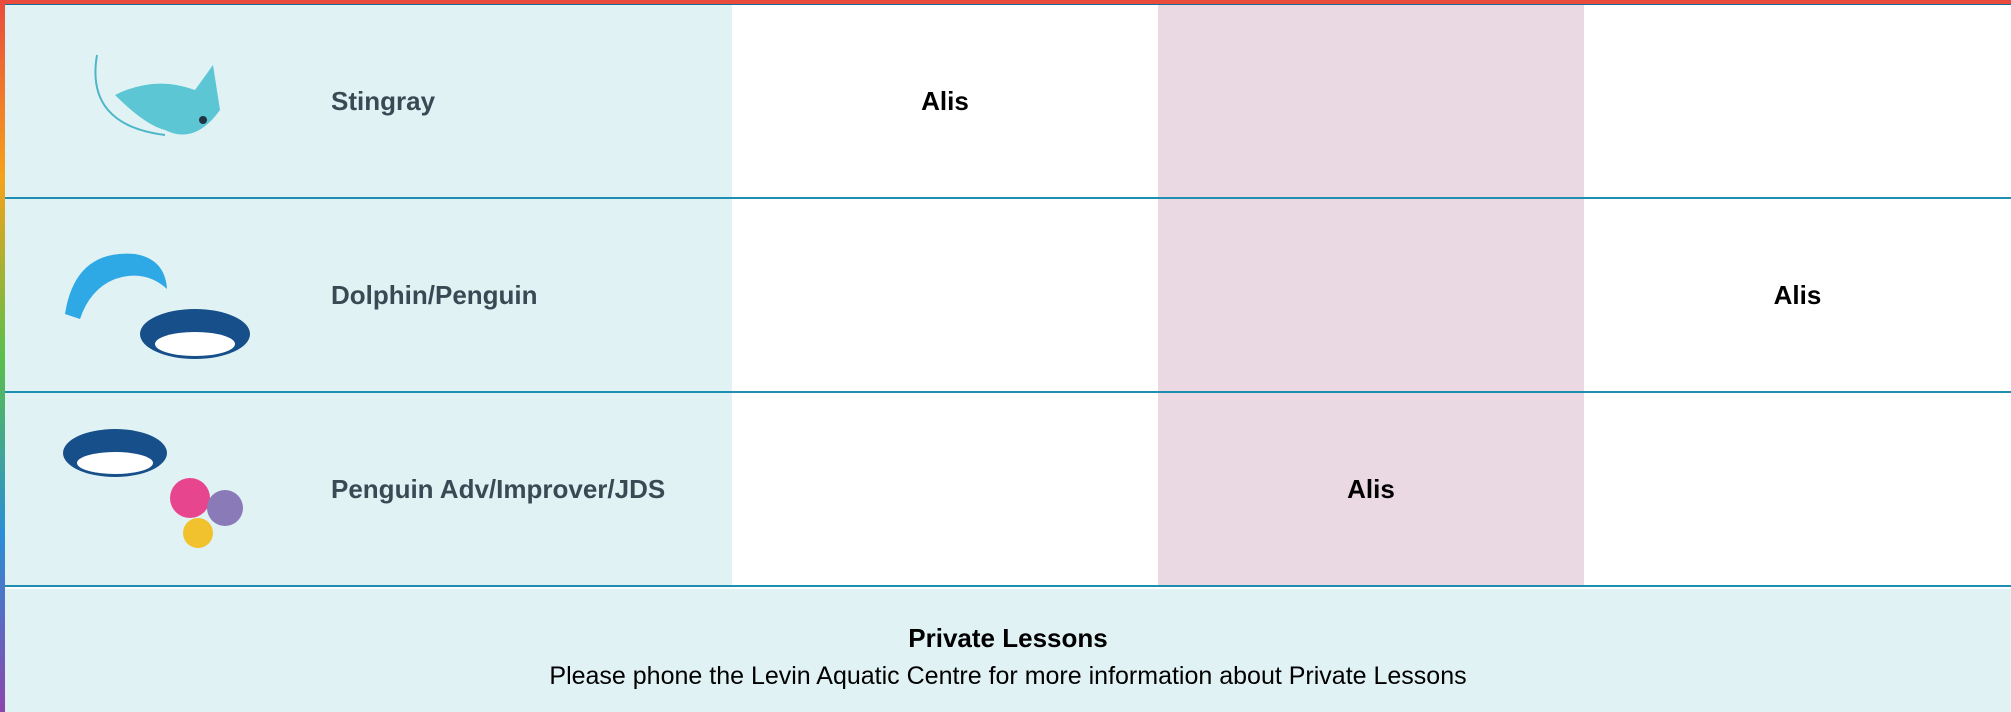 The image size is (2011, 712). I want to click on level-label: Penguin Adv/Improver/JDS, so click(498, 488).